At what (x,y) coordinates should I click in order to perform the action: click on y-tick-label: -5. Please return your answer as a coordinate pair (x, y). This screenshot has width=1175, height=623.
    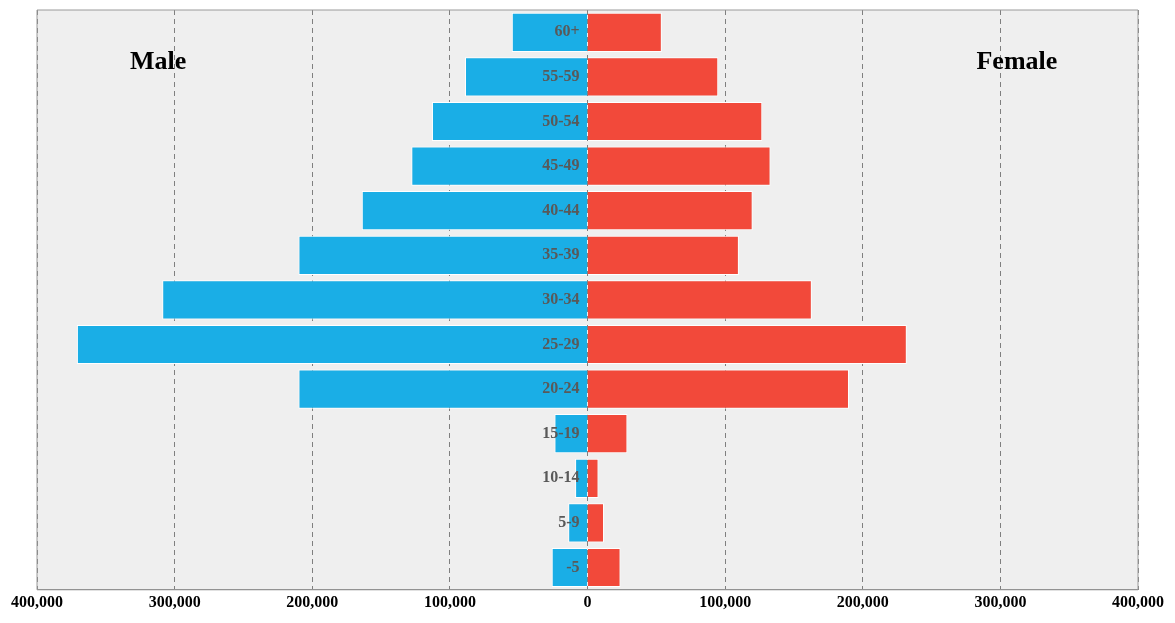
    Looking at the image, I should click on (573, 566).